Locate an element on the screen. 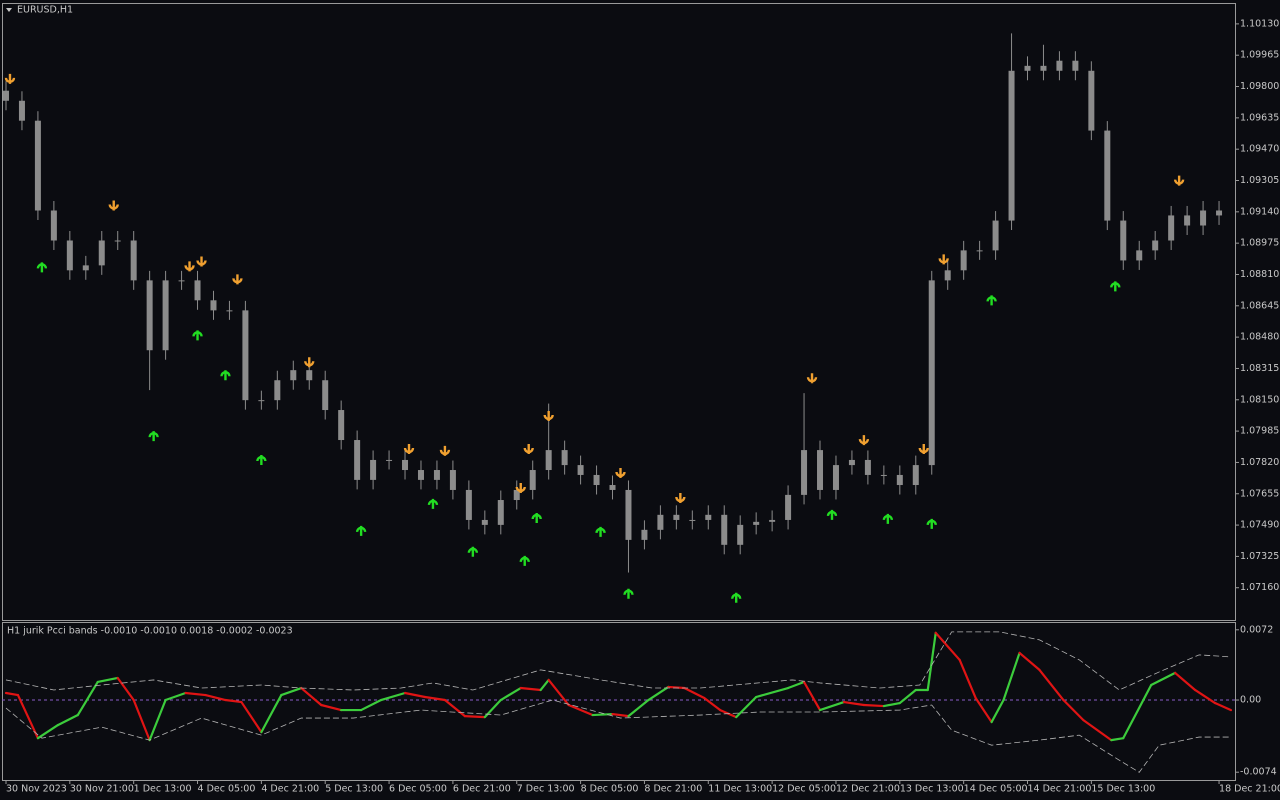  y-tick-label: 1.07490 is located at coordinates (1259, 525).